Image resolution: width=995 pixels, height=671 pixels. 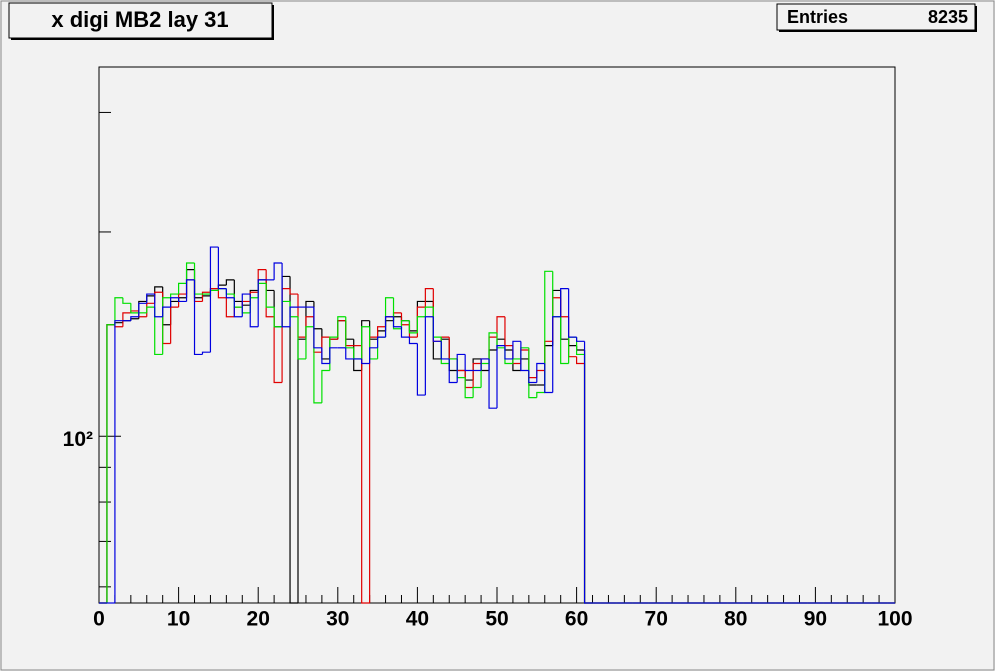 I want to click on y-tick-label: 10², so click(x=78, y=439).